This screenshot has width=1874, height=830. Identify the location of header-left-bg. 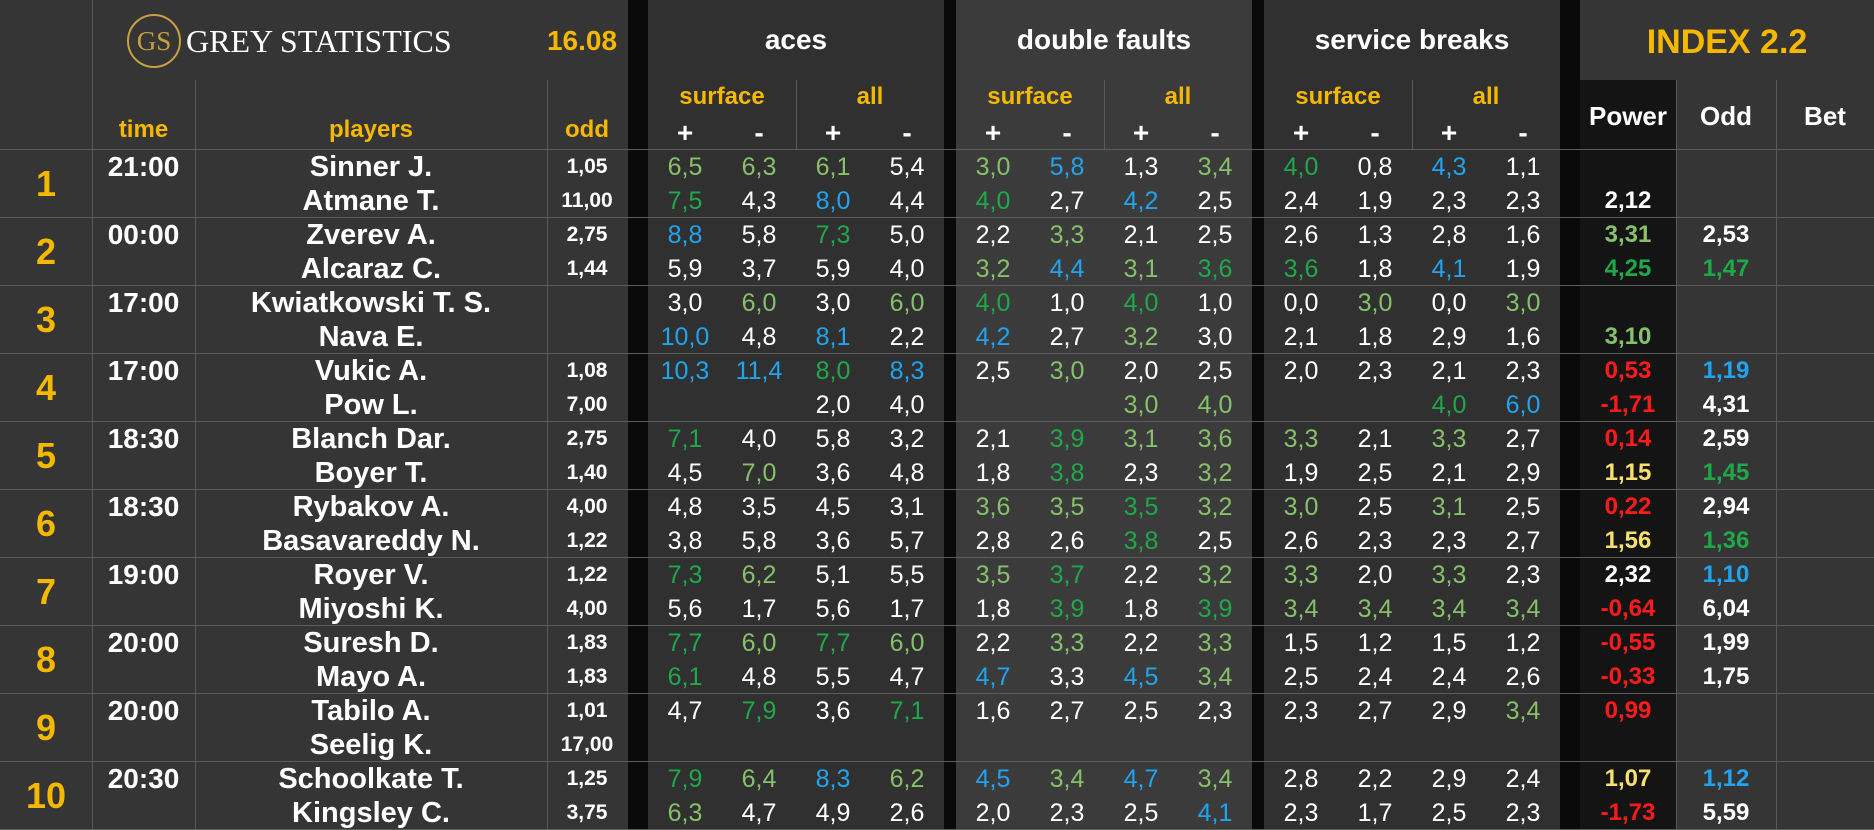
(314, 40).